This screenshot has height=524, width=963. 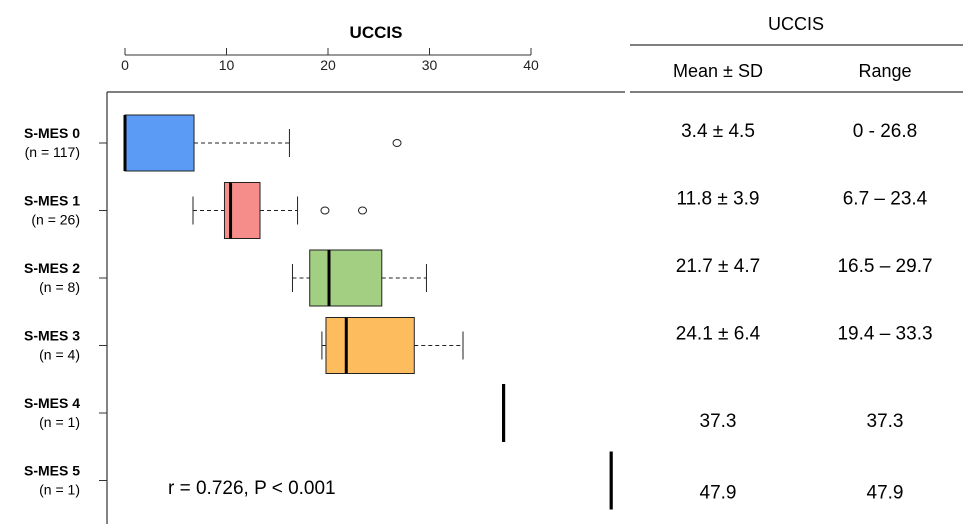 What do you see at coordinates (531, 65) in the screenshot?
I see `x-tick-label: 40` at bounding box center [531, 65].